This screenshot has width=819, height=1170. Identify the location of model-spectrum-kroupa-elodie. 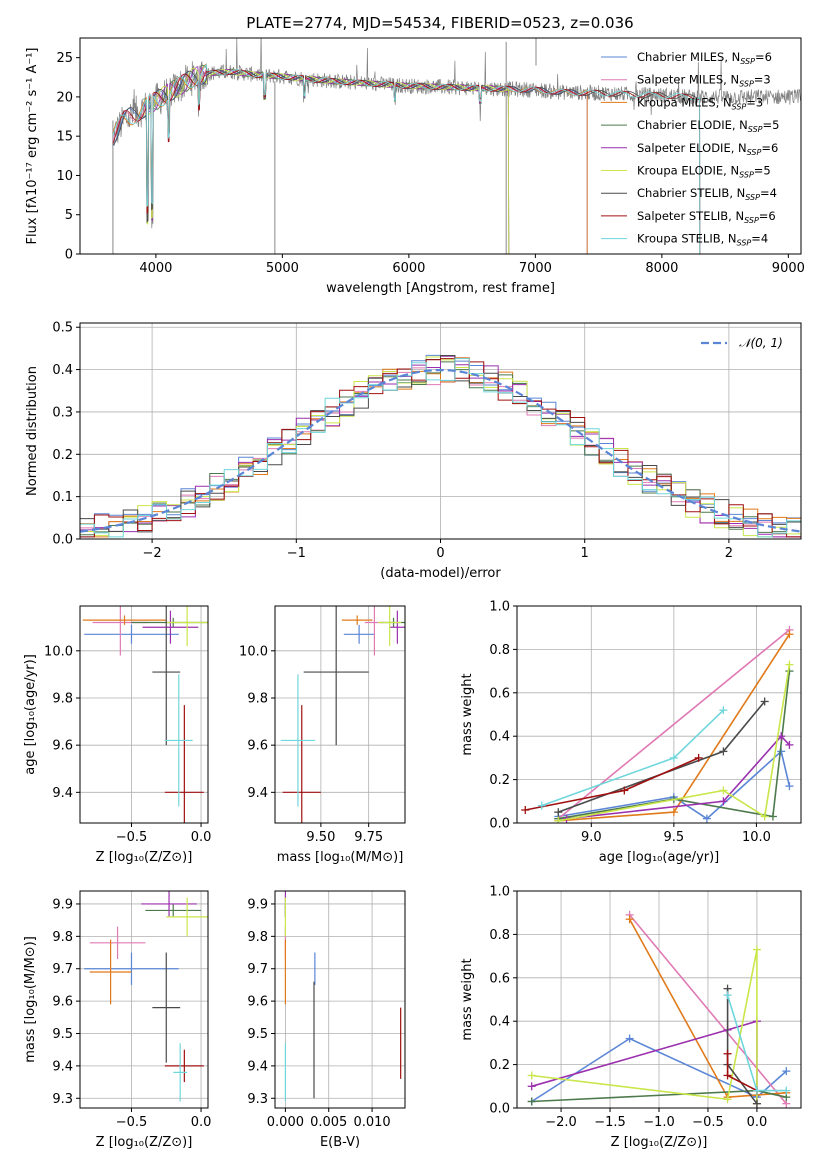
(326, 160).